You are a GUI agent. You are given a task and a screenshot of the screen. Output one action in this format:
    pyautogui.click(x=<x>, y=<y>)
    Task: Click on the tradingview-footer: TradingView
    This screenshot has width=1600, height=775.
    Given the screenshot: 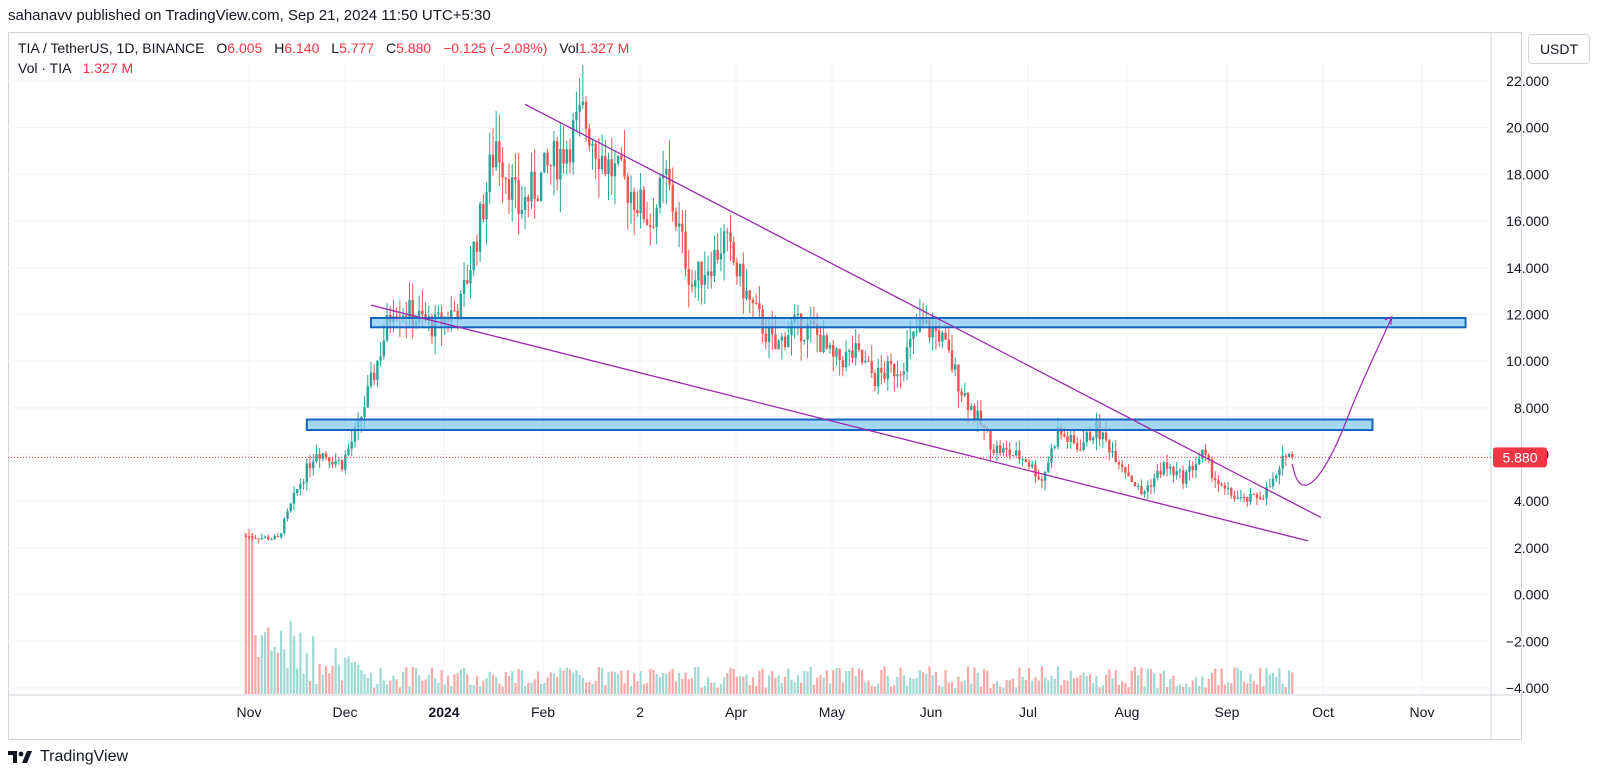 What is the action you would take?
    pyautogui.click(x=68, y=757)
    